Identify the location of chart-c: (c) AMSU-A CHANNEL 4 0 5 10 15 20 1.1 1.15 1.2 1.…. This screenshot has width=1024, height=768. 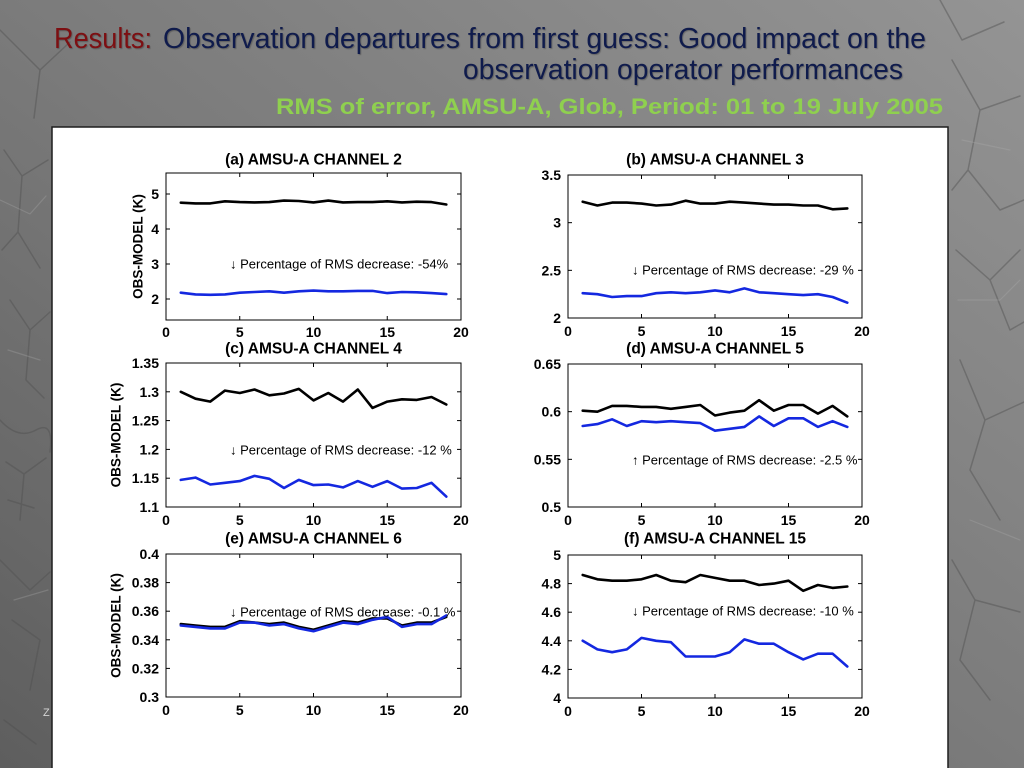
(289, 435).